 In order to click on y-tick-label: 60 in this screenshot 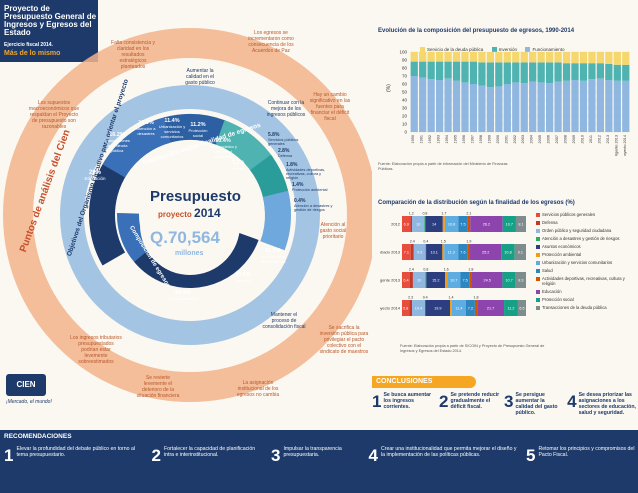, I will do `click(405, 84)`.